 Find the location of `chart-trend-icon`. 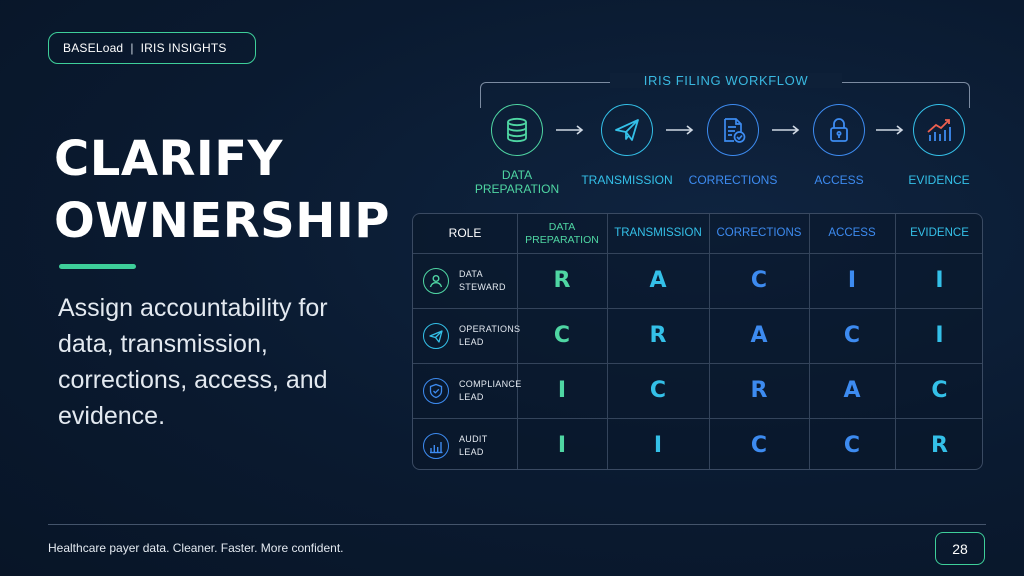

chart-trend-icon is located at coordinates (939, 130).